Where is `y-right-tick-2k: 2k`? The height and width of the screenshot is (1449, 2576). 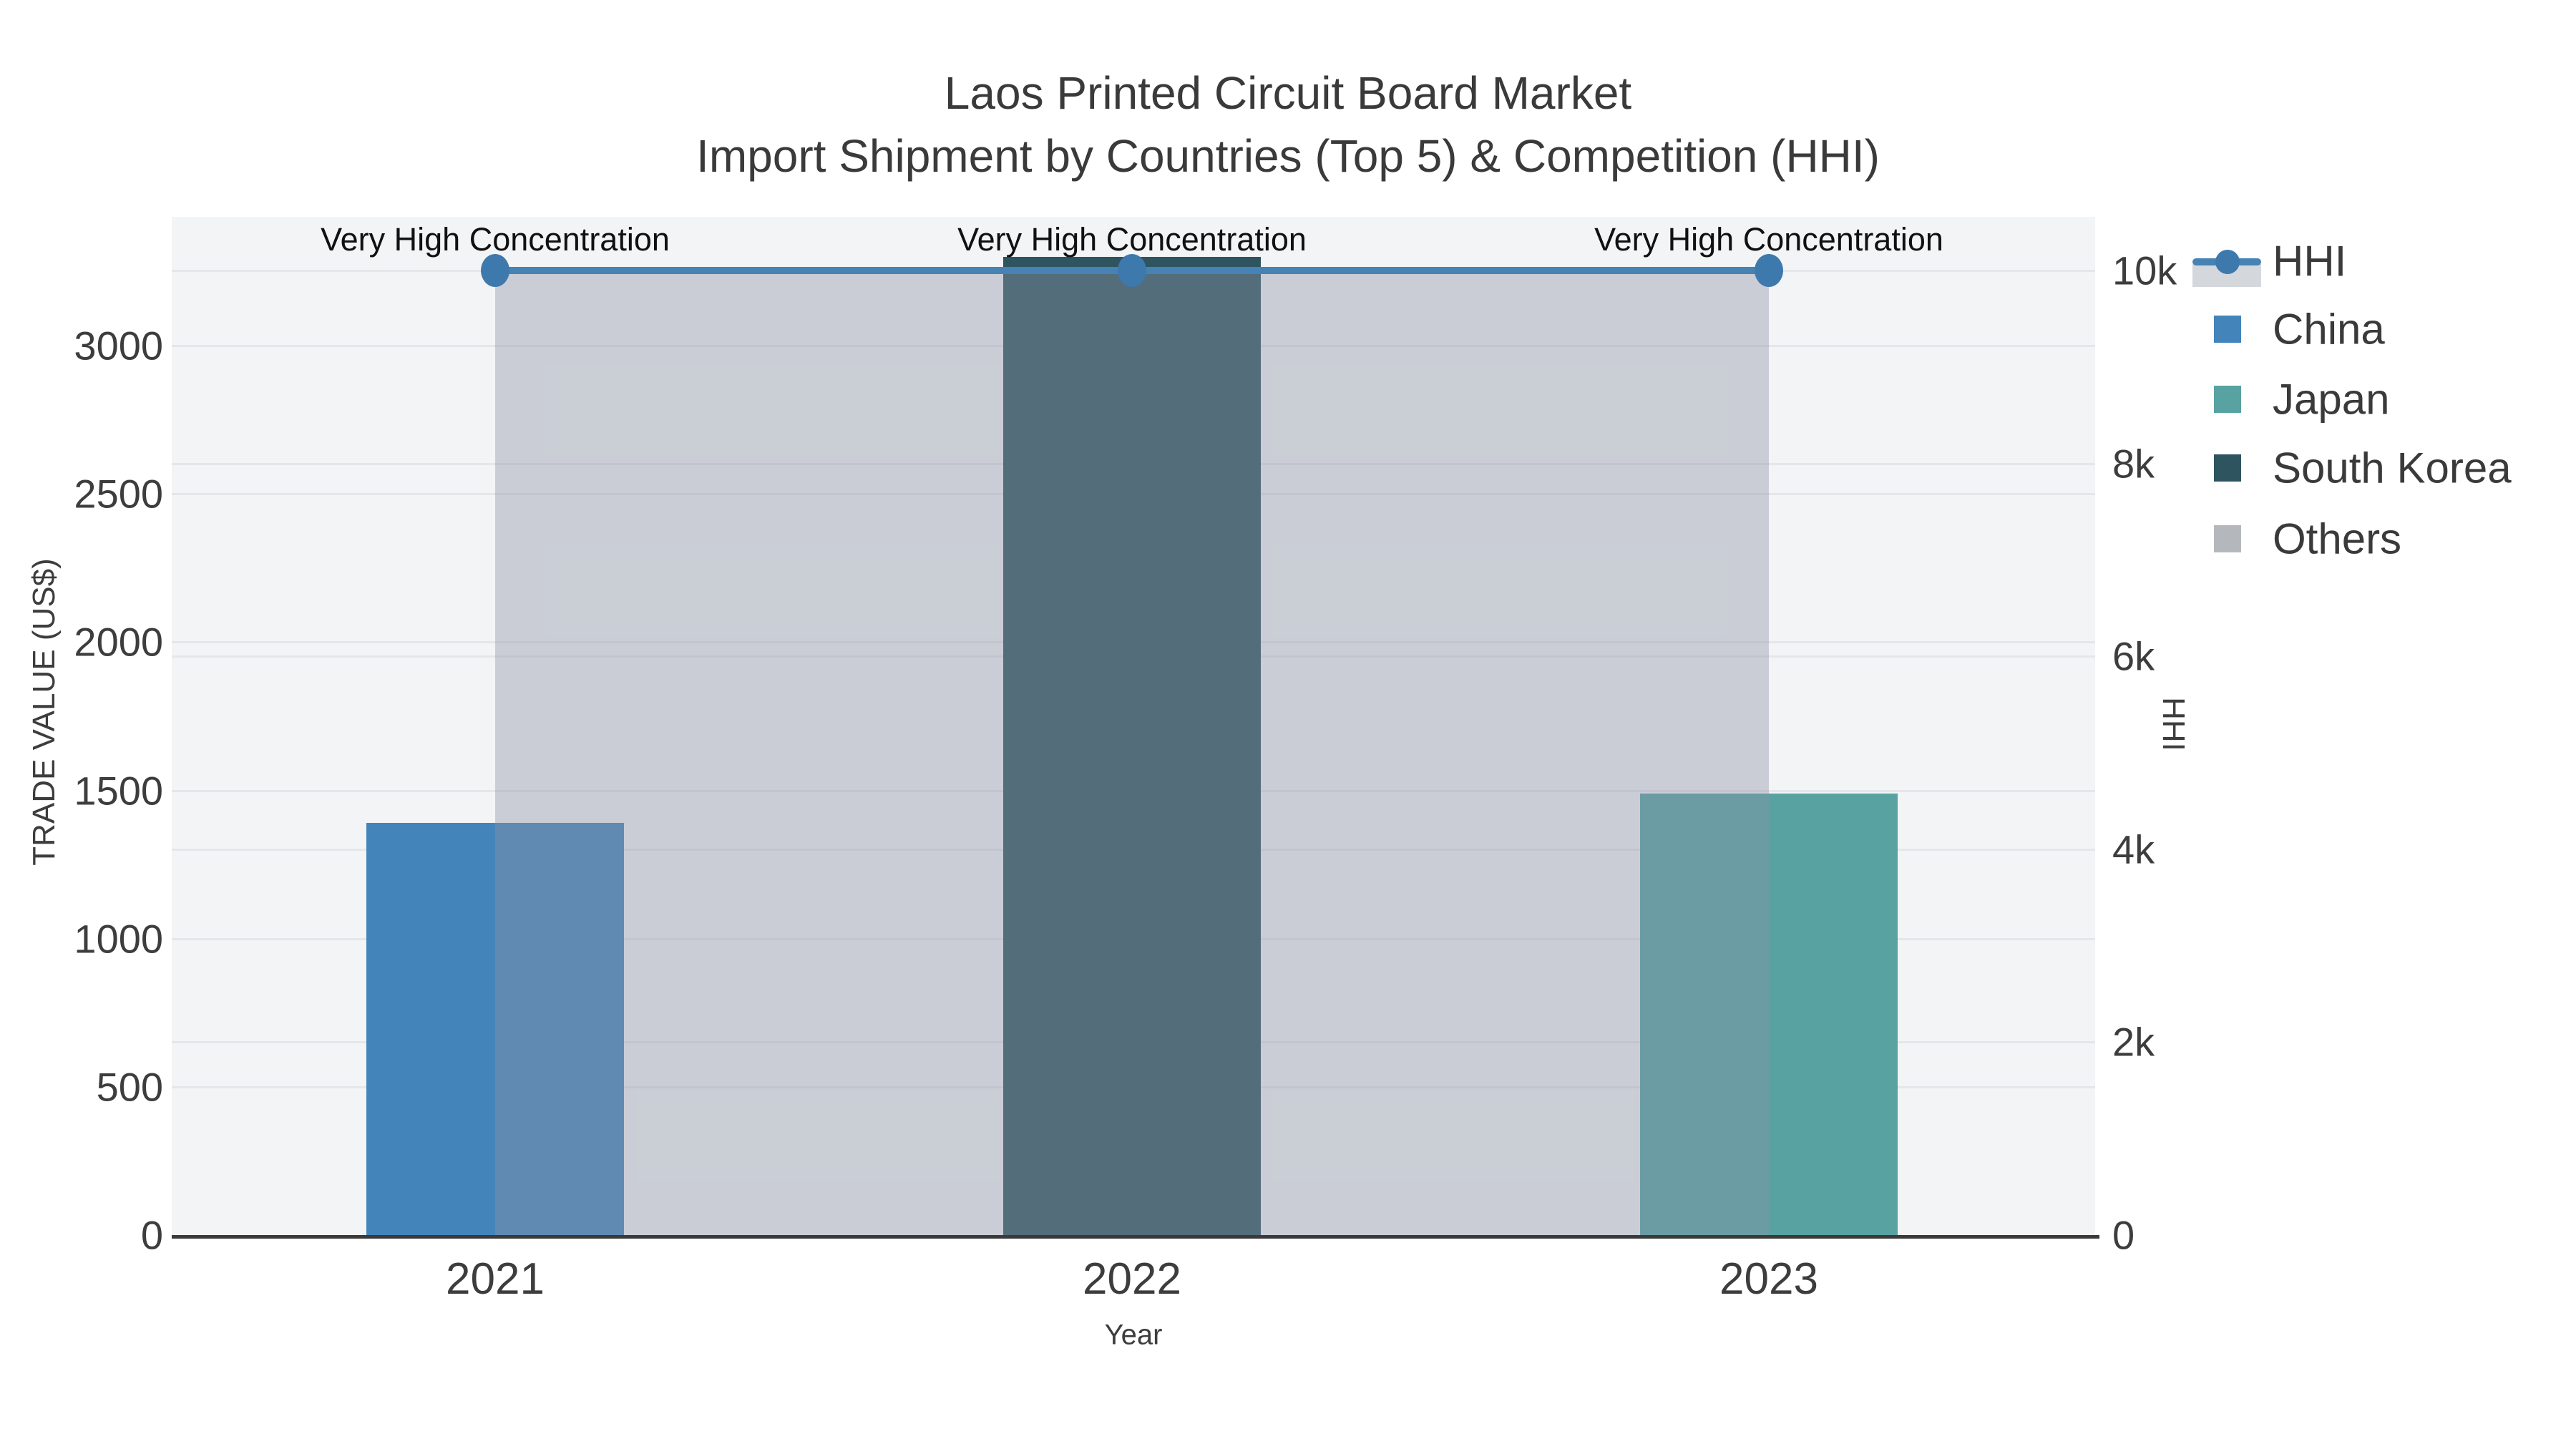 y-right-tick-2k: 2k is located at coordinates (2133, 1042).